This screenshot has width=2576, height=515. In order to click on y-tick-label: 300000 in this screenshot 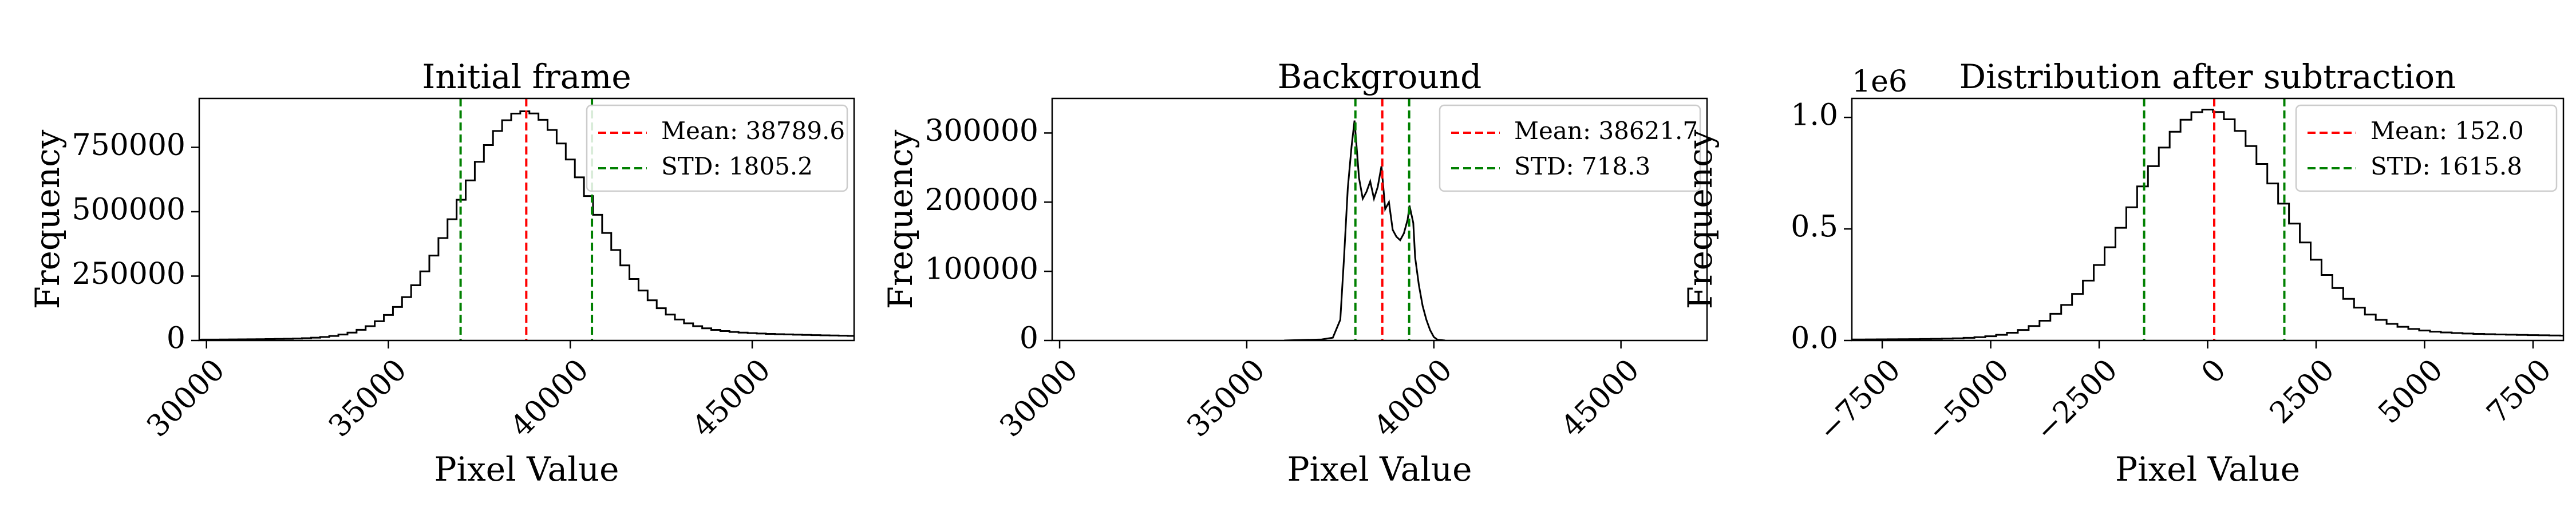, I will do `click(981, 131)`.